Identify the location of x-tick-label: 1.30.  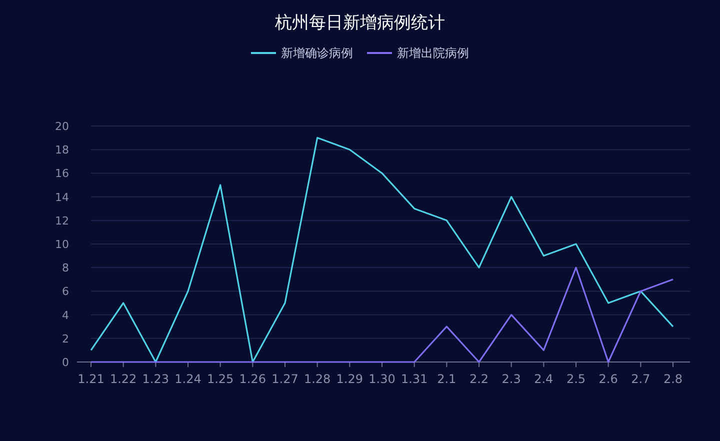
(382, 379).